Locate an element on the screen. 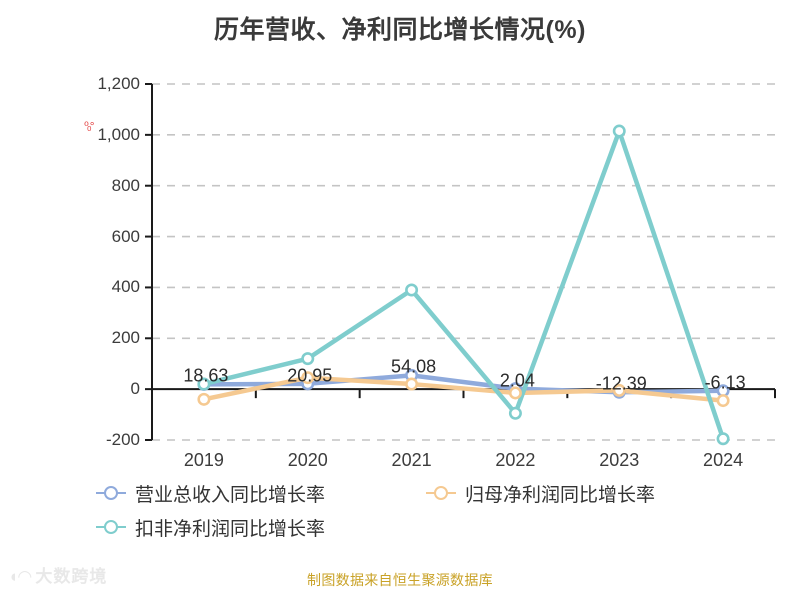  data-label: 20.95 is located at coordinates (310, 375).